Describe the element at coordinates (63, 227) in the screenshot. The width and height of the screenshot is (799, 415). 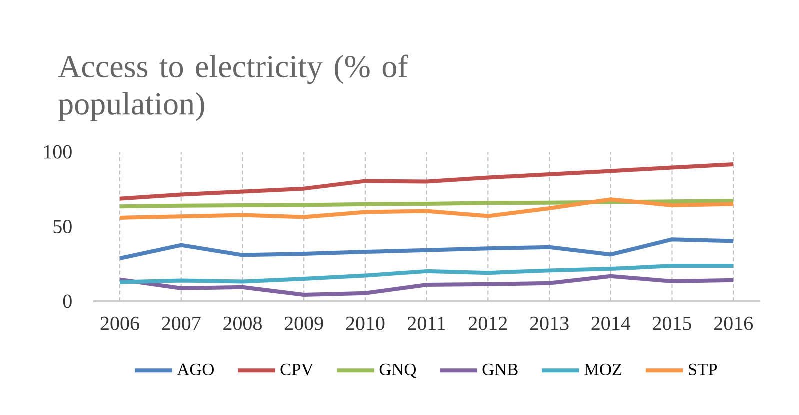
I see `y-tick-label: 50` at that location.